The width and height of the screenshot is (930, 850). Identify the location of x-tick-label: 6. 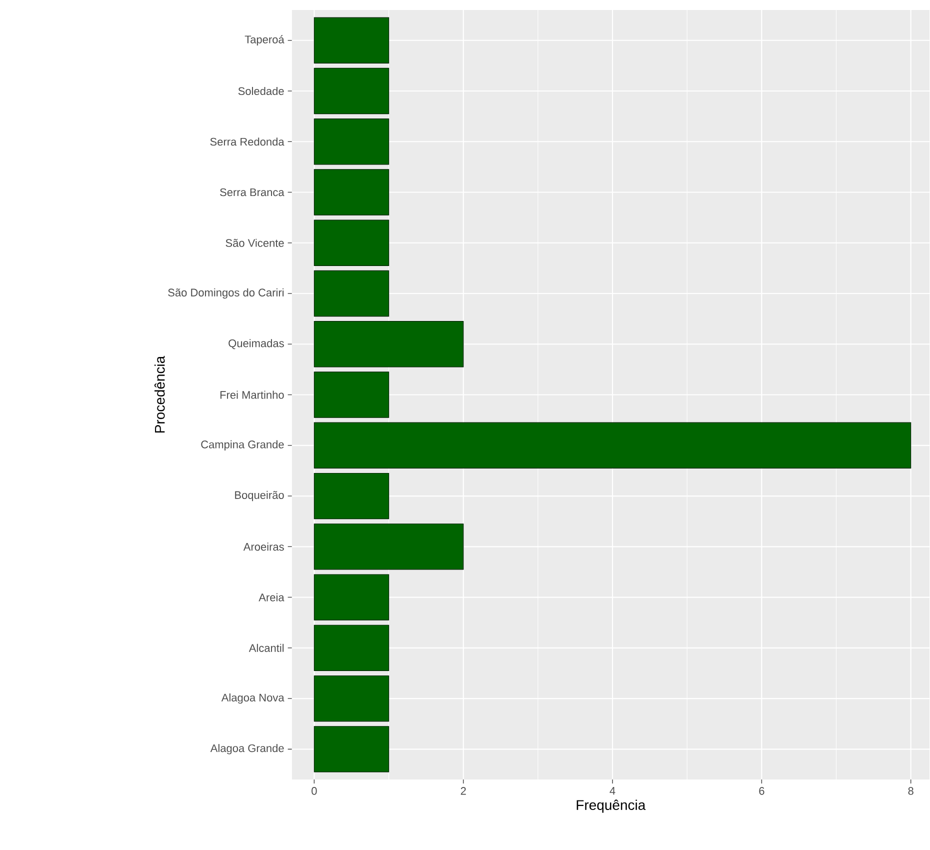
(761, 791).